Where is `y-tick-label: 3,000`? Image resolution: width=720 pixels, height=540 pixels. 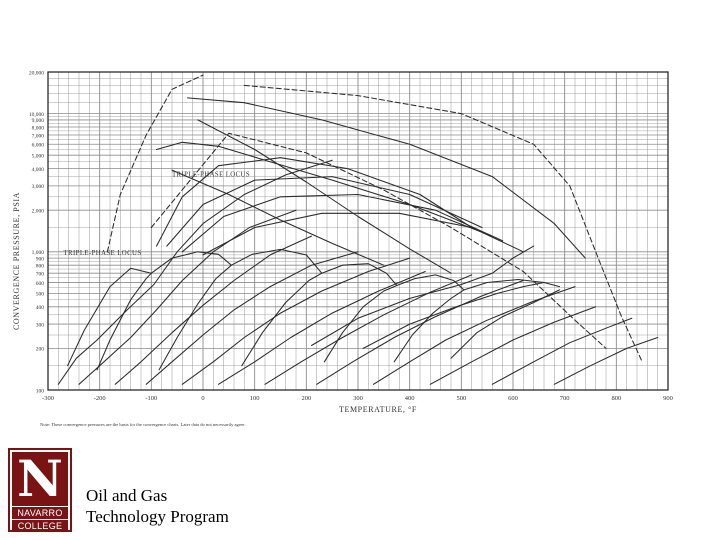 y-tick-label: 3,000 is located at coordinates (38, 187).